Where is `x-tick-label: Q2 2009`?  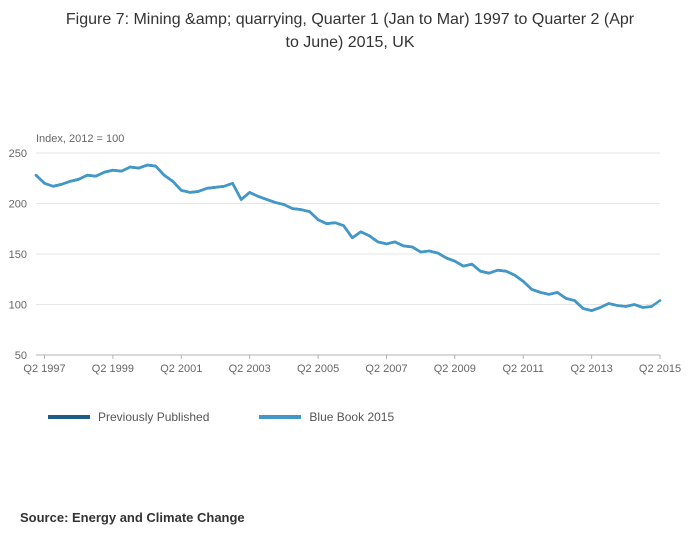 x-tick-label: Q2 2009 is located at coordinates (455, 369).